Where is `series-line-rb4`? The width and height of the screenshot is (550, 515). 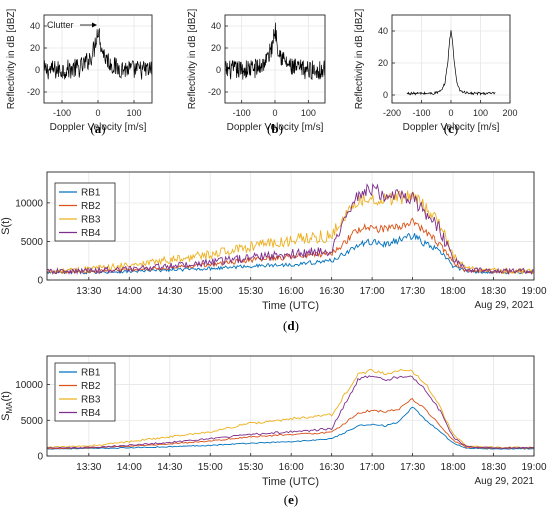 series-line-rb4 is located at coordinates (290, 412).